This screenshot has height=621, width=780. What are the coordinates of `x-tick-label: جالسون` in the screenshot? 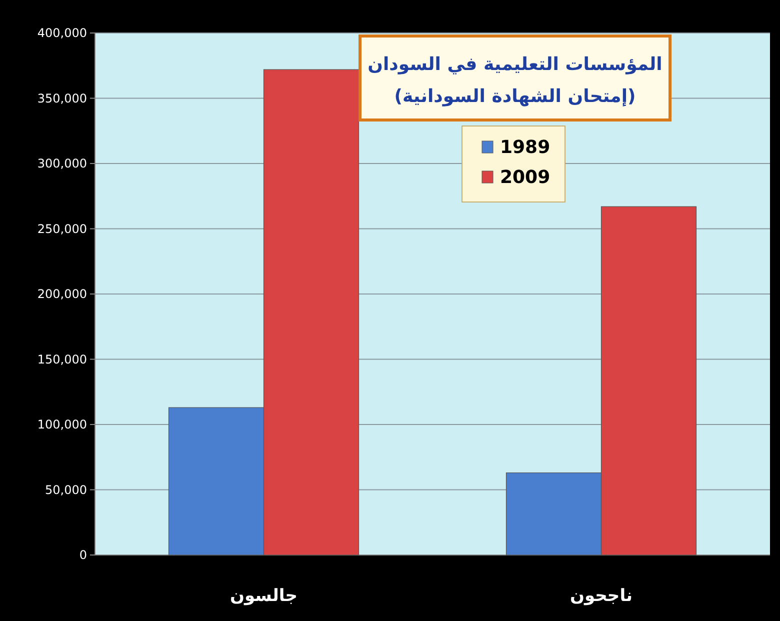 It's located at (264, 596).